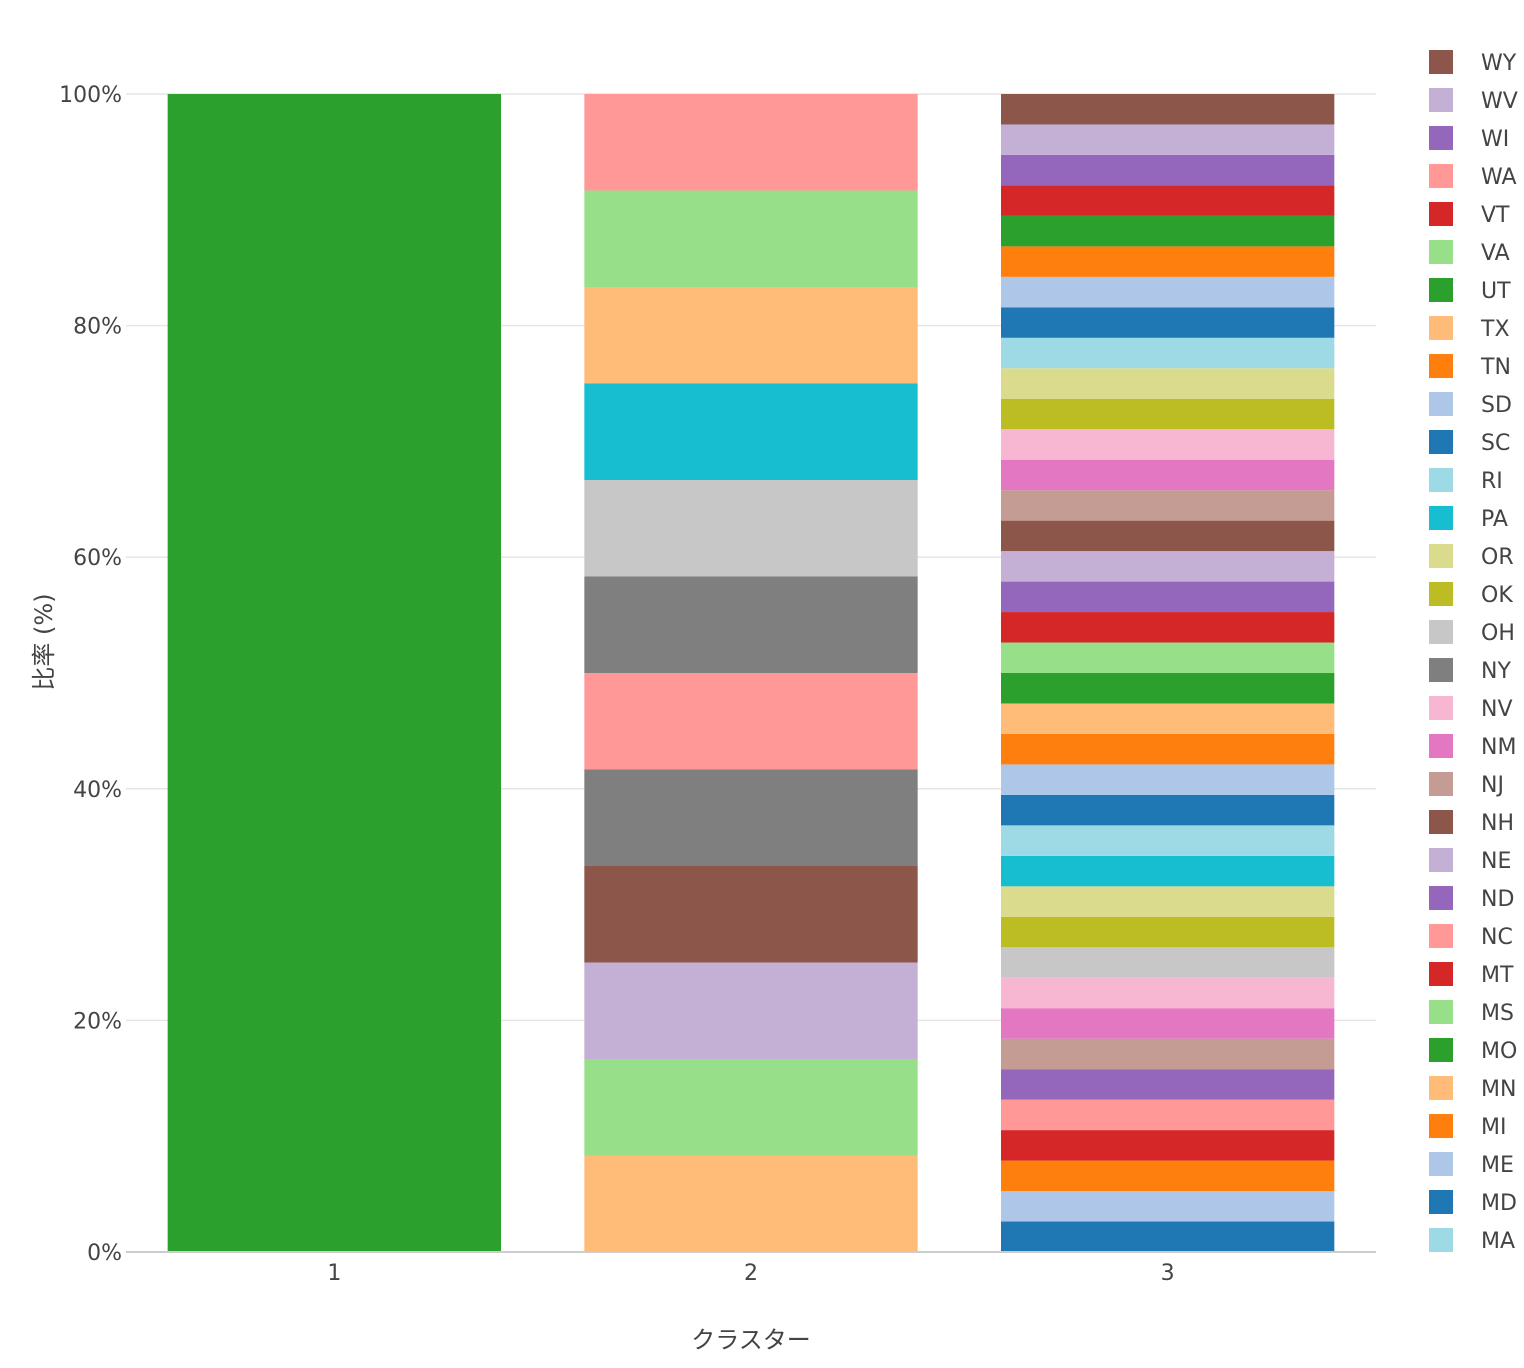  Describe the element at coordinates (751, 721) in the screenshot. I see `bar-segment-nc` at that location.